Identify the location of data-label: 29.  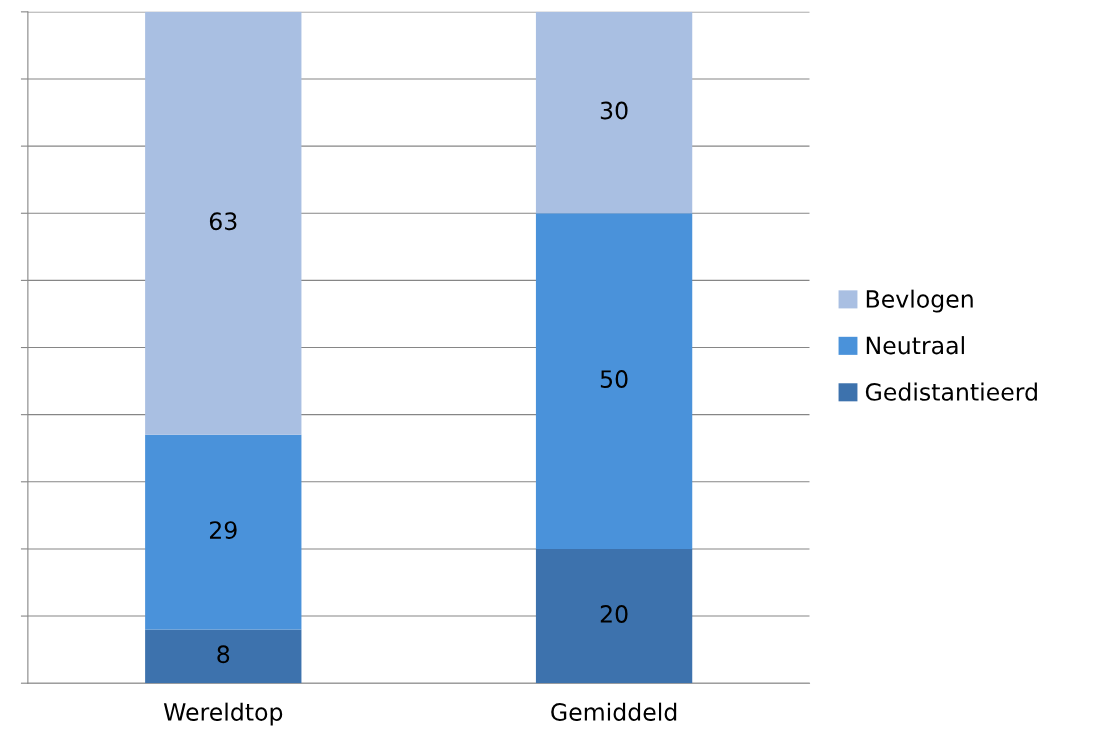
(223, 530).